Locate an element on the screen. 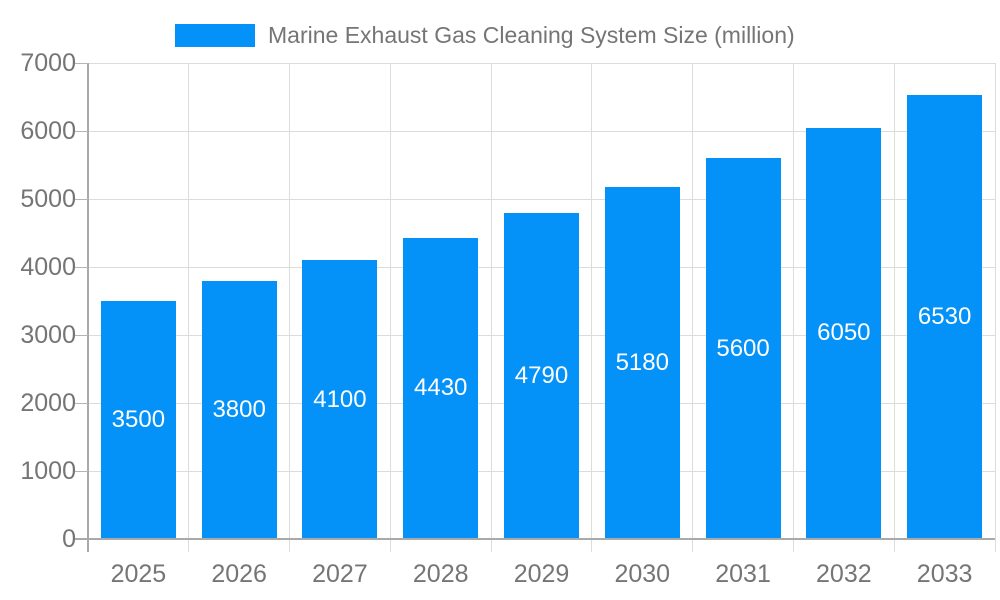 The image size is (1000, 600). x-axis-tick-label: 2031 is located at coordinates (743, 574).